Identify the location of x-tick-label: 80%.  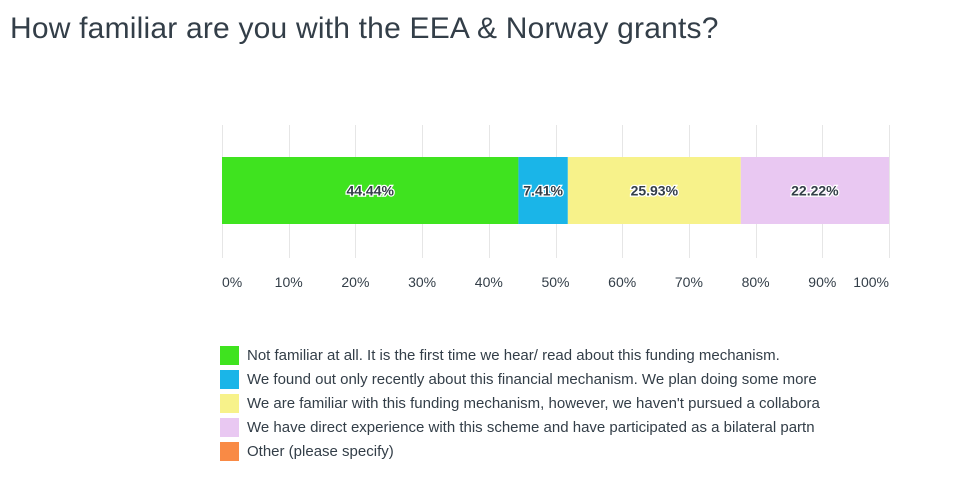
(756, 282).